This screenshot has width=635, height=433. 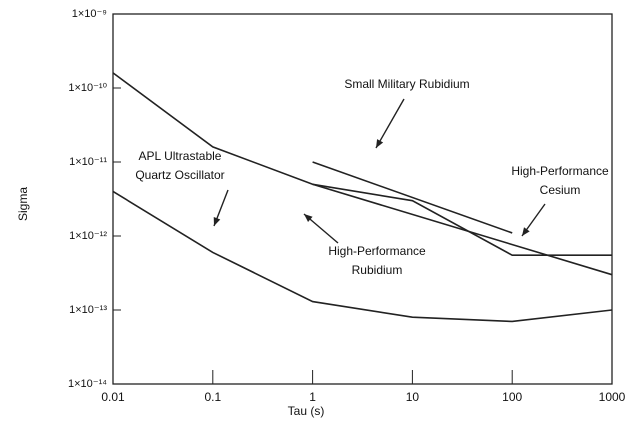 What do you see at coordinates (212, 397) in the screenshot?
I see `x-tick-label: 0.1` at bounding box center [212, 397].